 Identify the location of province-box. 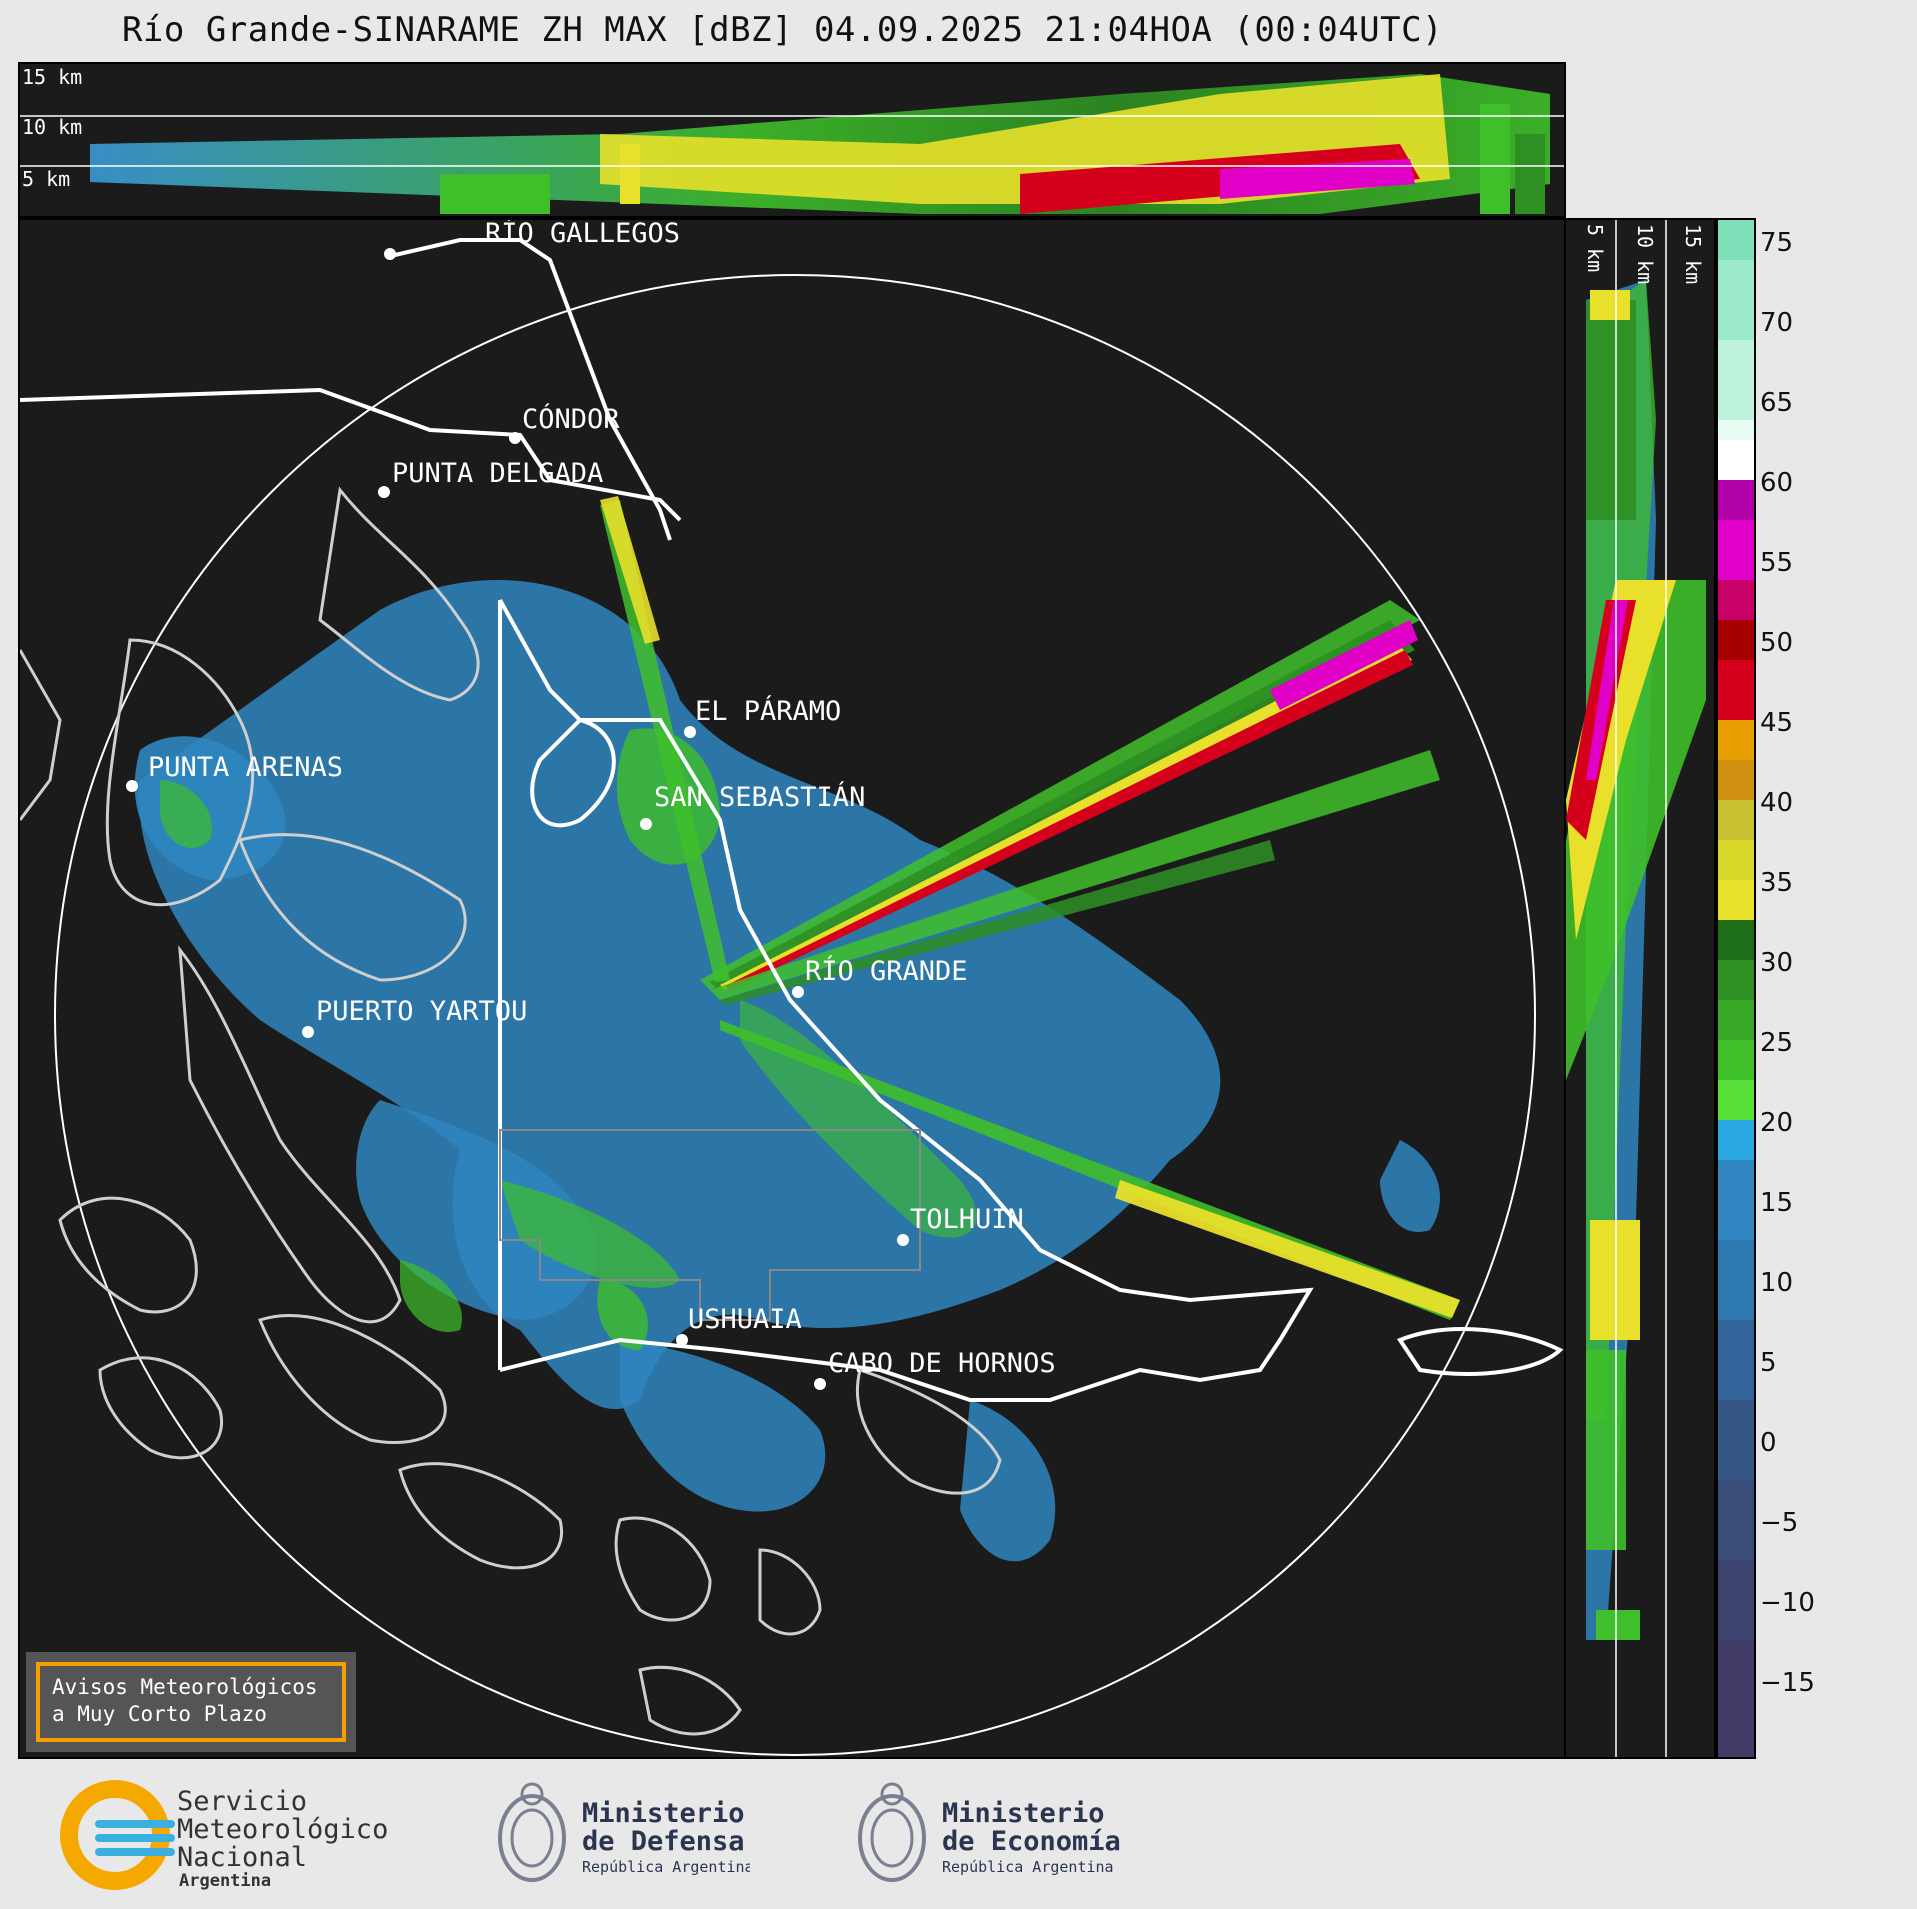
(710, 1225).